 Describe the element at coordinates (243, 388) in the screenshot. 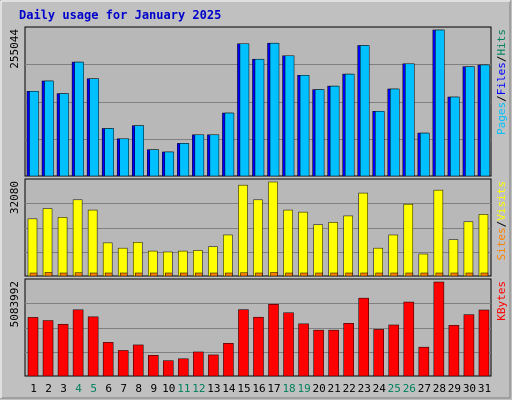

I see `x-tick-label: 15` at that location.